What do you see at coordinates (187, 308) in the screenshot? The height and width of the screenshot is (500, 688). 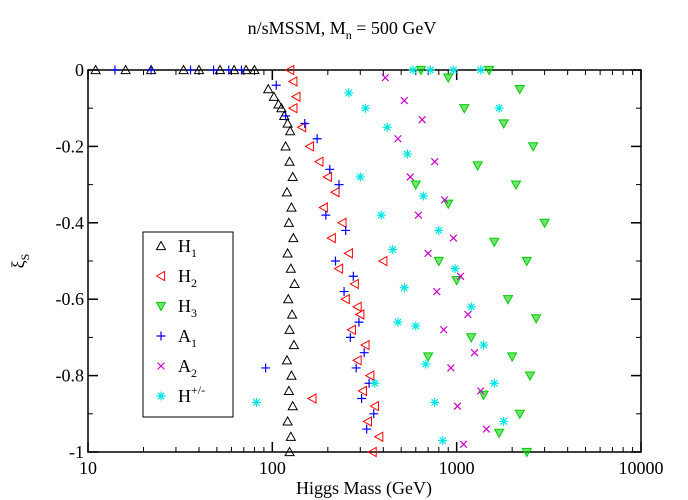 I see `legend-label-H3: H3` at bounding box center [187, 308].